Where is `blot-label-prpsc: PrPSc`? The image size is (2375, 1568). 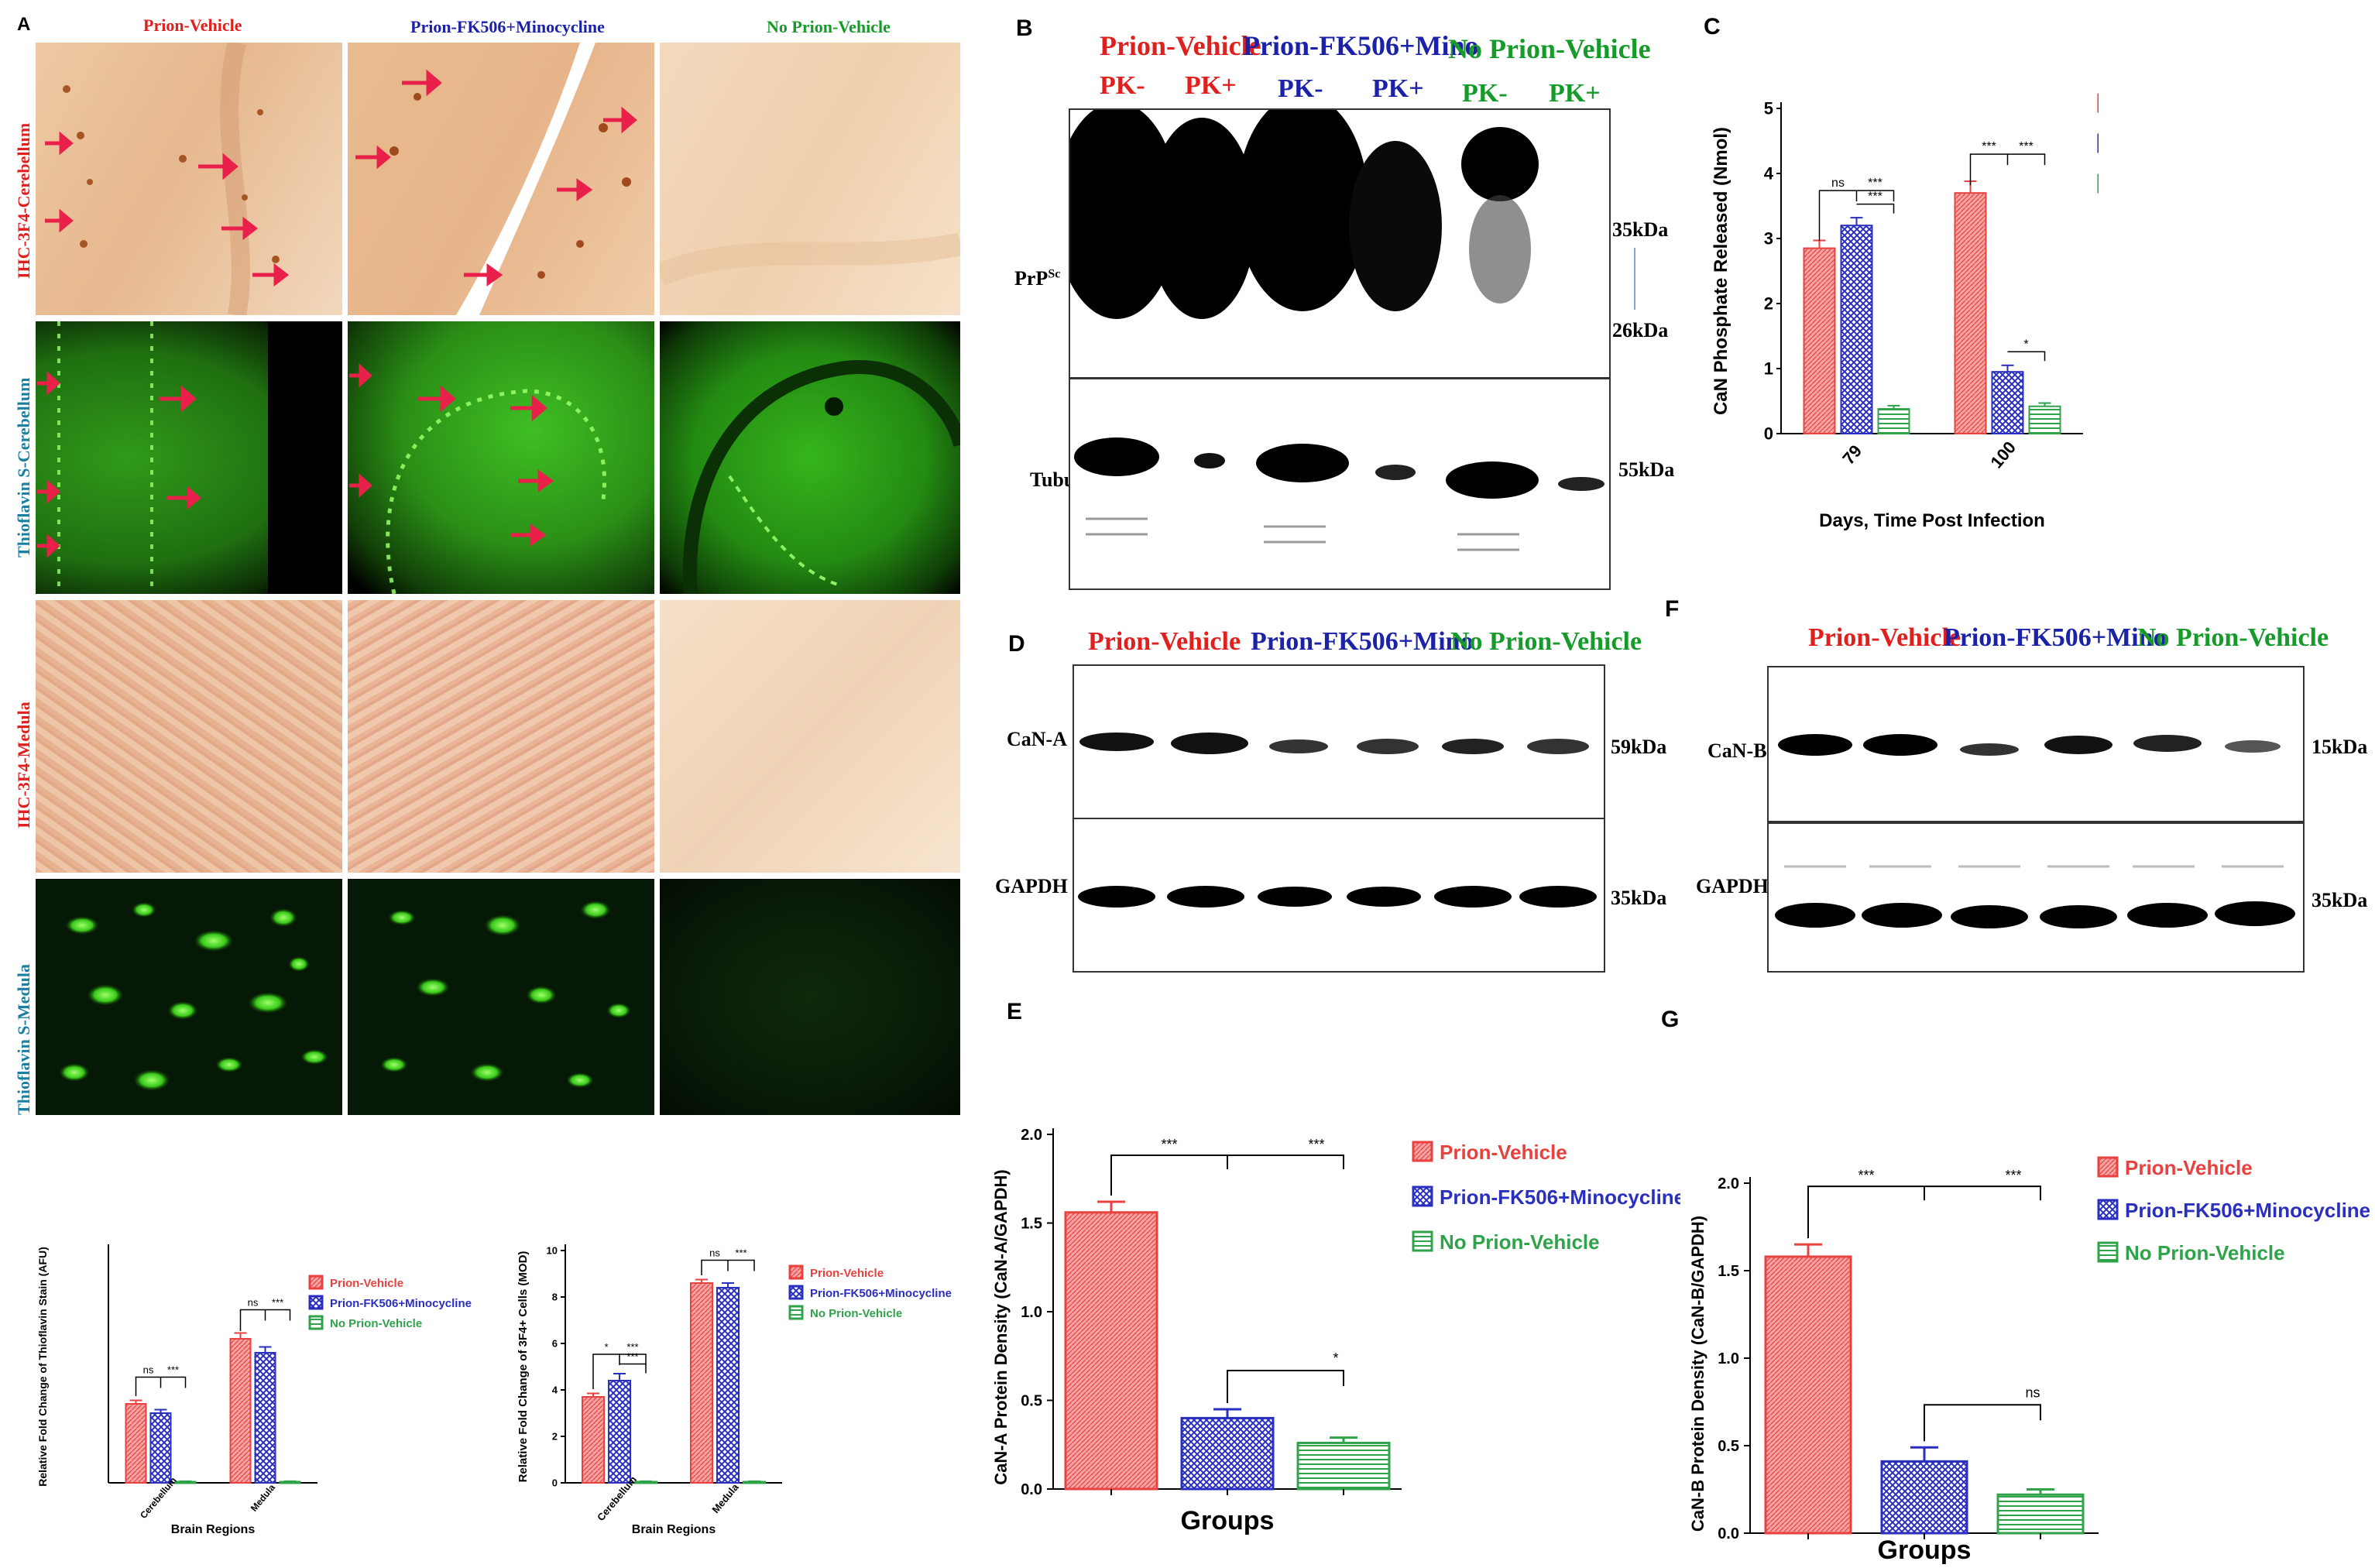 blot-label-prpsc: PrPSc is located at coordinates (1037, 278).